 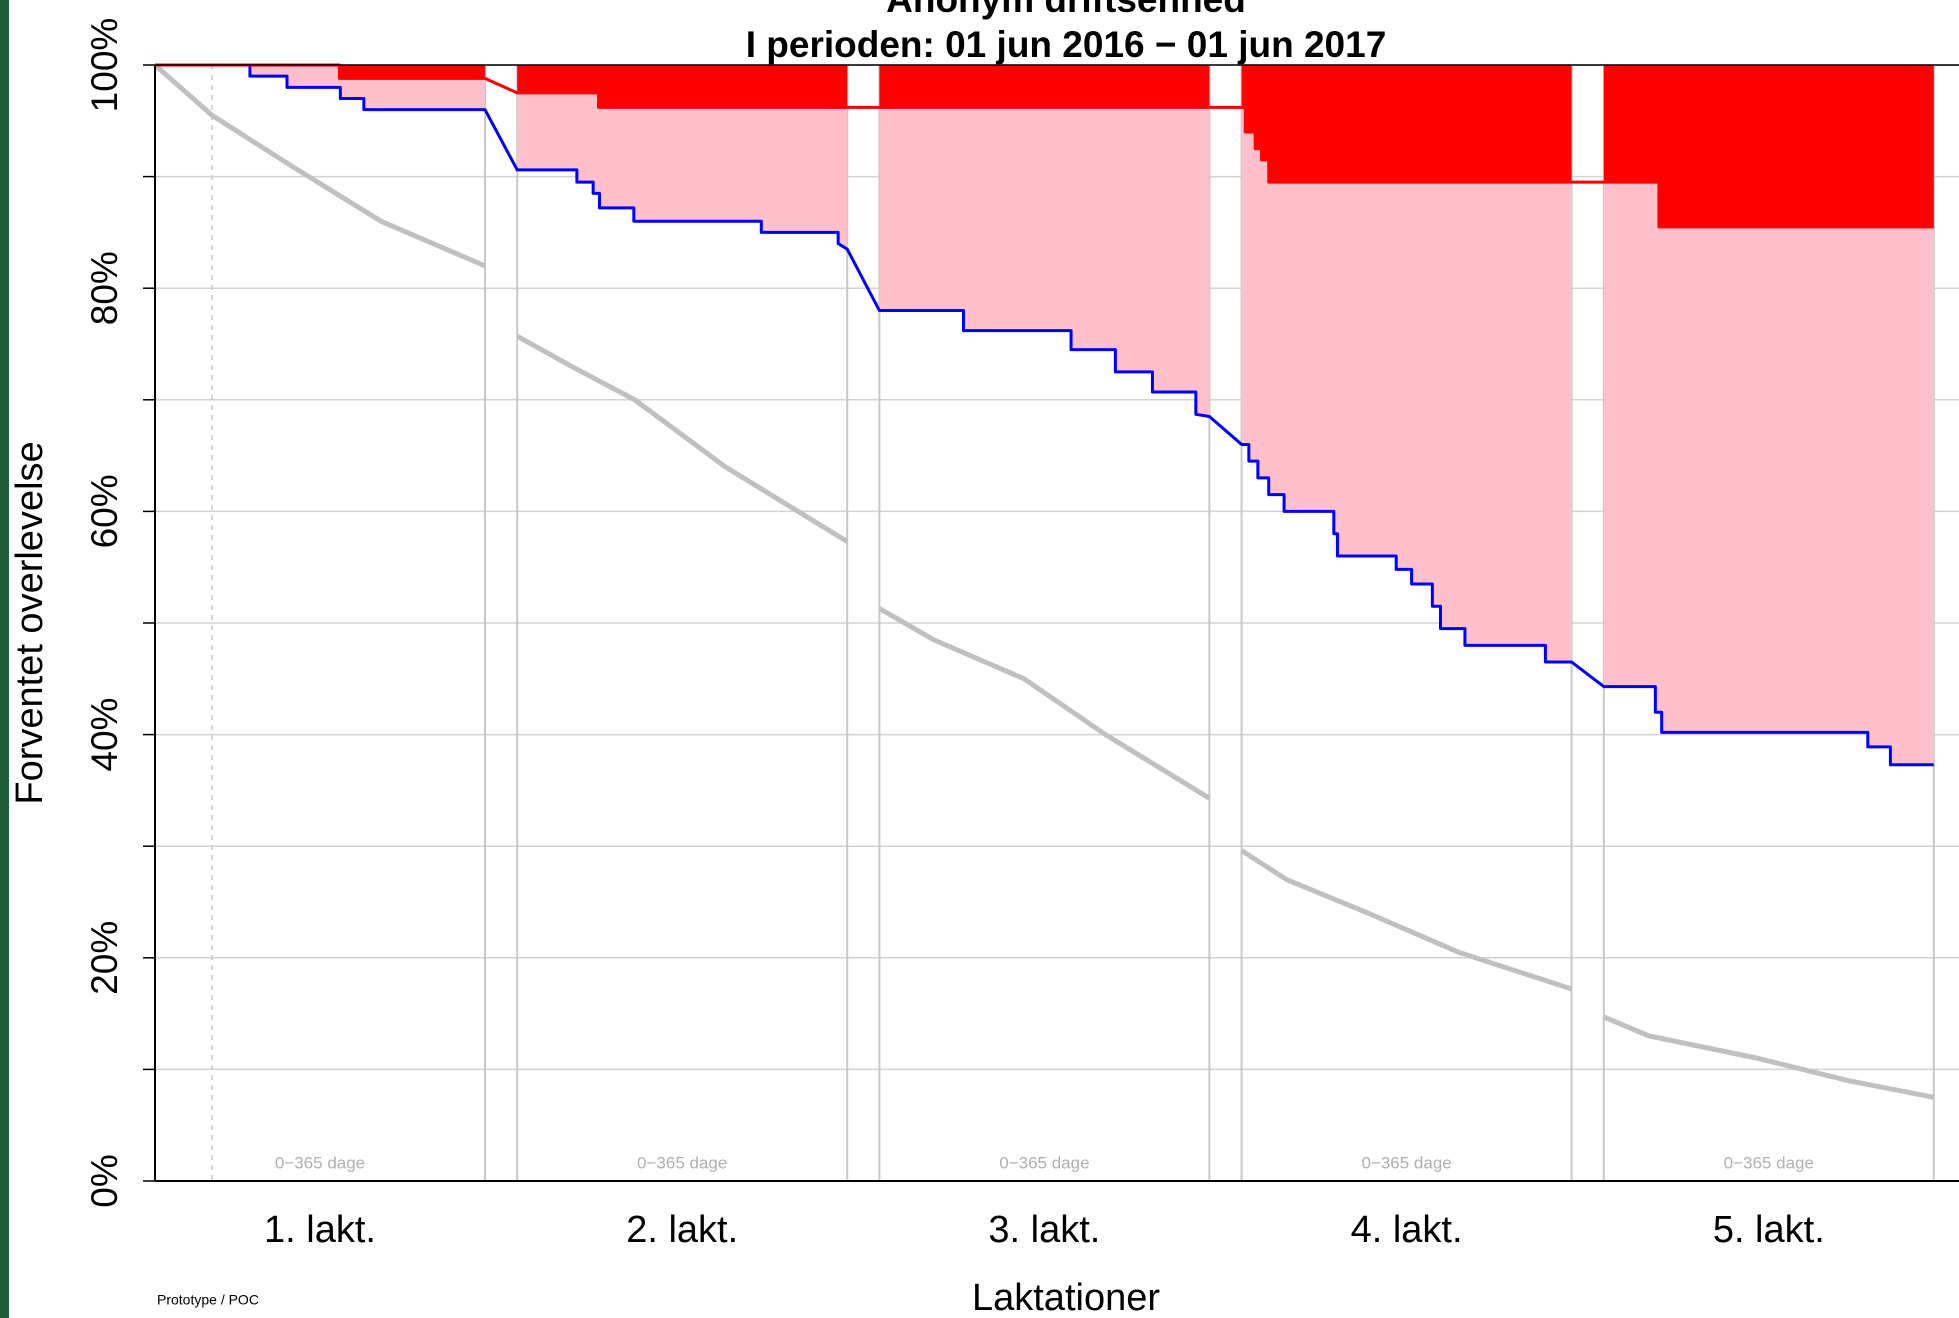 I want to click on y-tick-label: 40%, so click(x=104, y=735).